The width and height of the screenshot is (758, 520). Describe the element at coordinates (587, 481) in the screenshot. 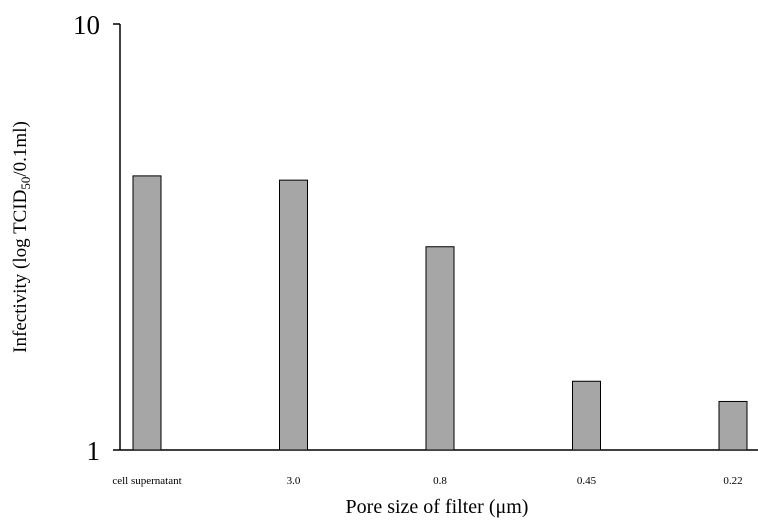

I see `x-tick-label-3: 0.45` at that location.